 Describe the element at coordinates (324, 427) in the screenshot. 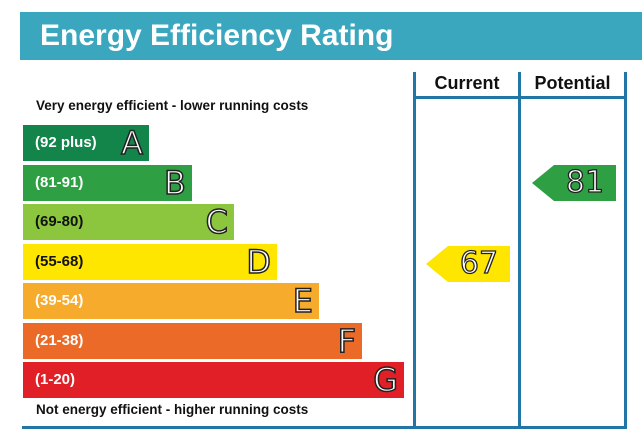

I see `frame-bottom-rule` at that location.